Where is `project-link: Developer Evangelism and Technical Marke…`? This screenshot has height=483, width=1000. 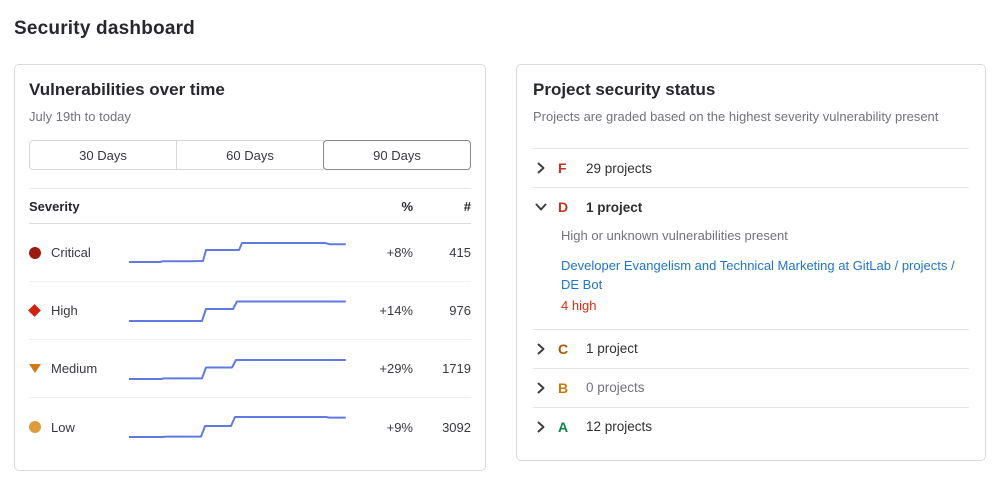
project-link: Developer Evangelism and Technical Marke… is located at coordinates (758, 275).